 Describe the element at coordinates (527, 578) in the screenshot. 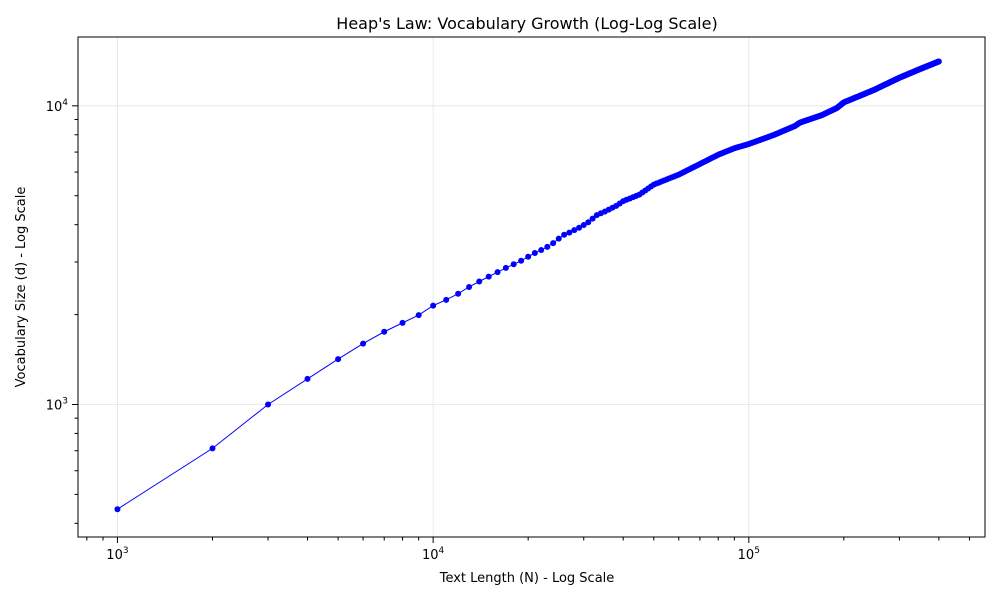

I see `x-axis-label: Text Length (N) - Log Scale` at that location.